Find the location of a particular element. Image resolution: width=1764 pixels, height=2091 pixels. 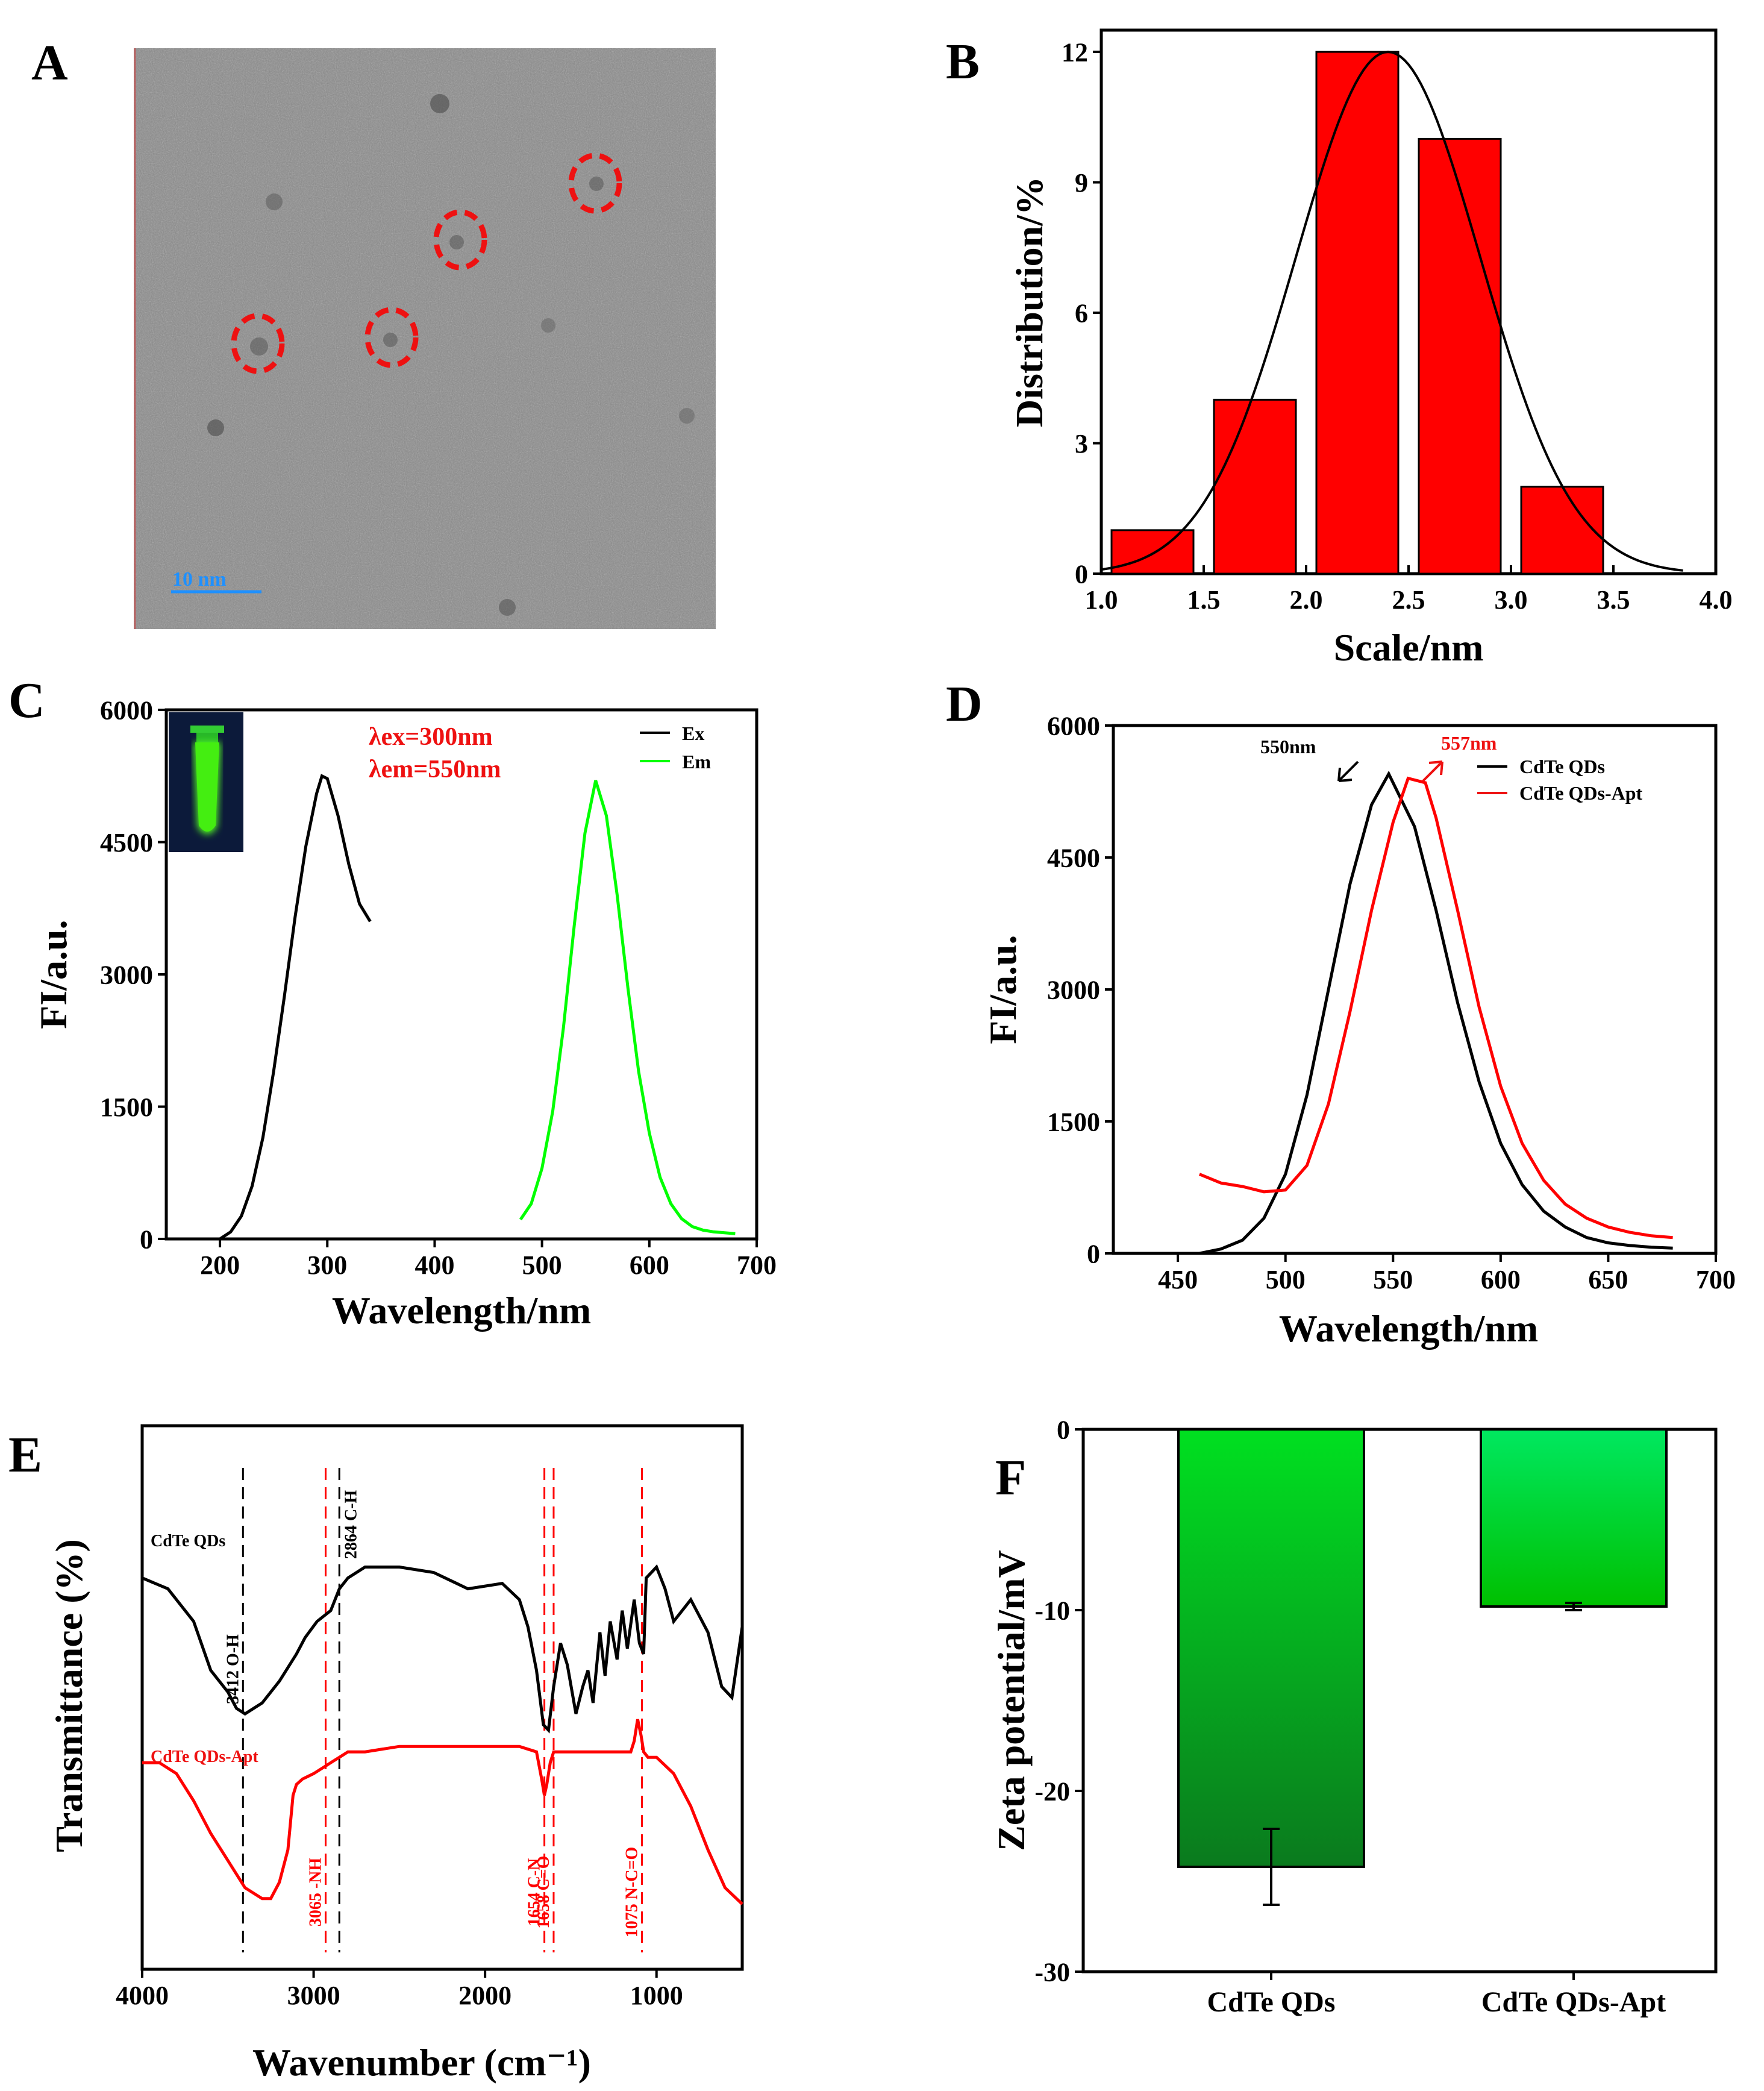

scale-bar-label: 10 nm is located at coordinates (199, 579).